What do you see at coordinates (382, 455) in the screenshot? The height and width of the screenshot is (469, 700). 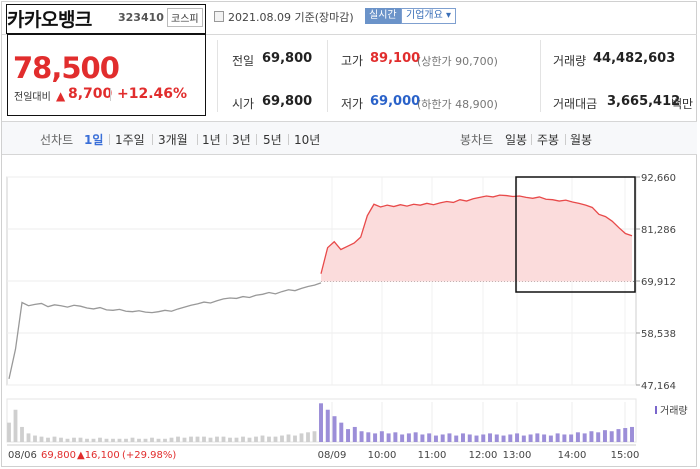 I see `x-tick-label: 10:00` at bounding box center [382, 455].